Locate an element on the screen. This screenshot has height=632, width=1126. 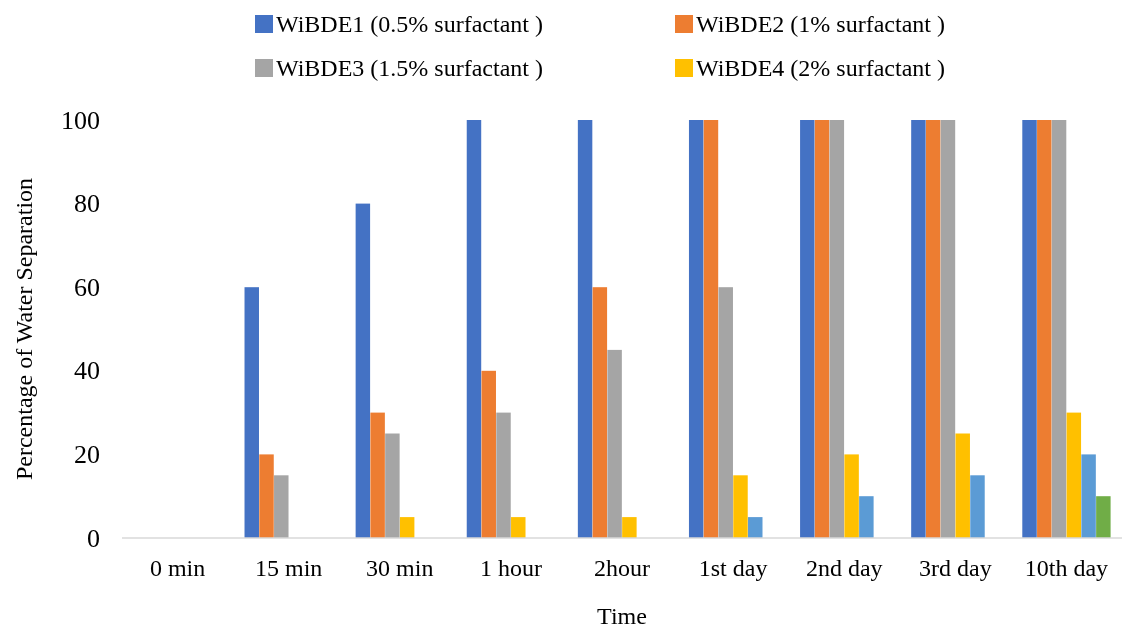
y-tick-label: 100 is located at coordinates (80, 120).